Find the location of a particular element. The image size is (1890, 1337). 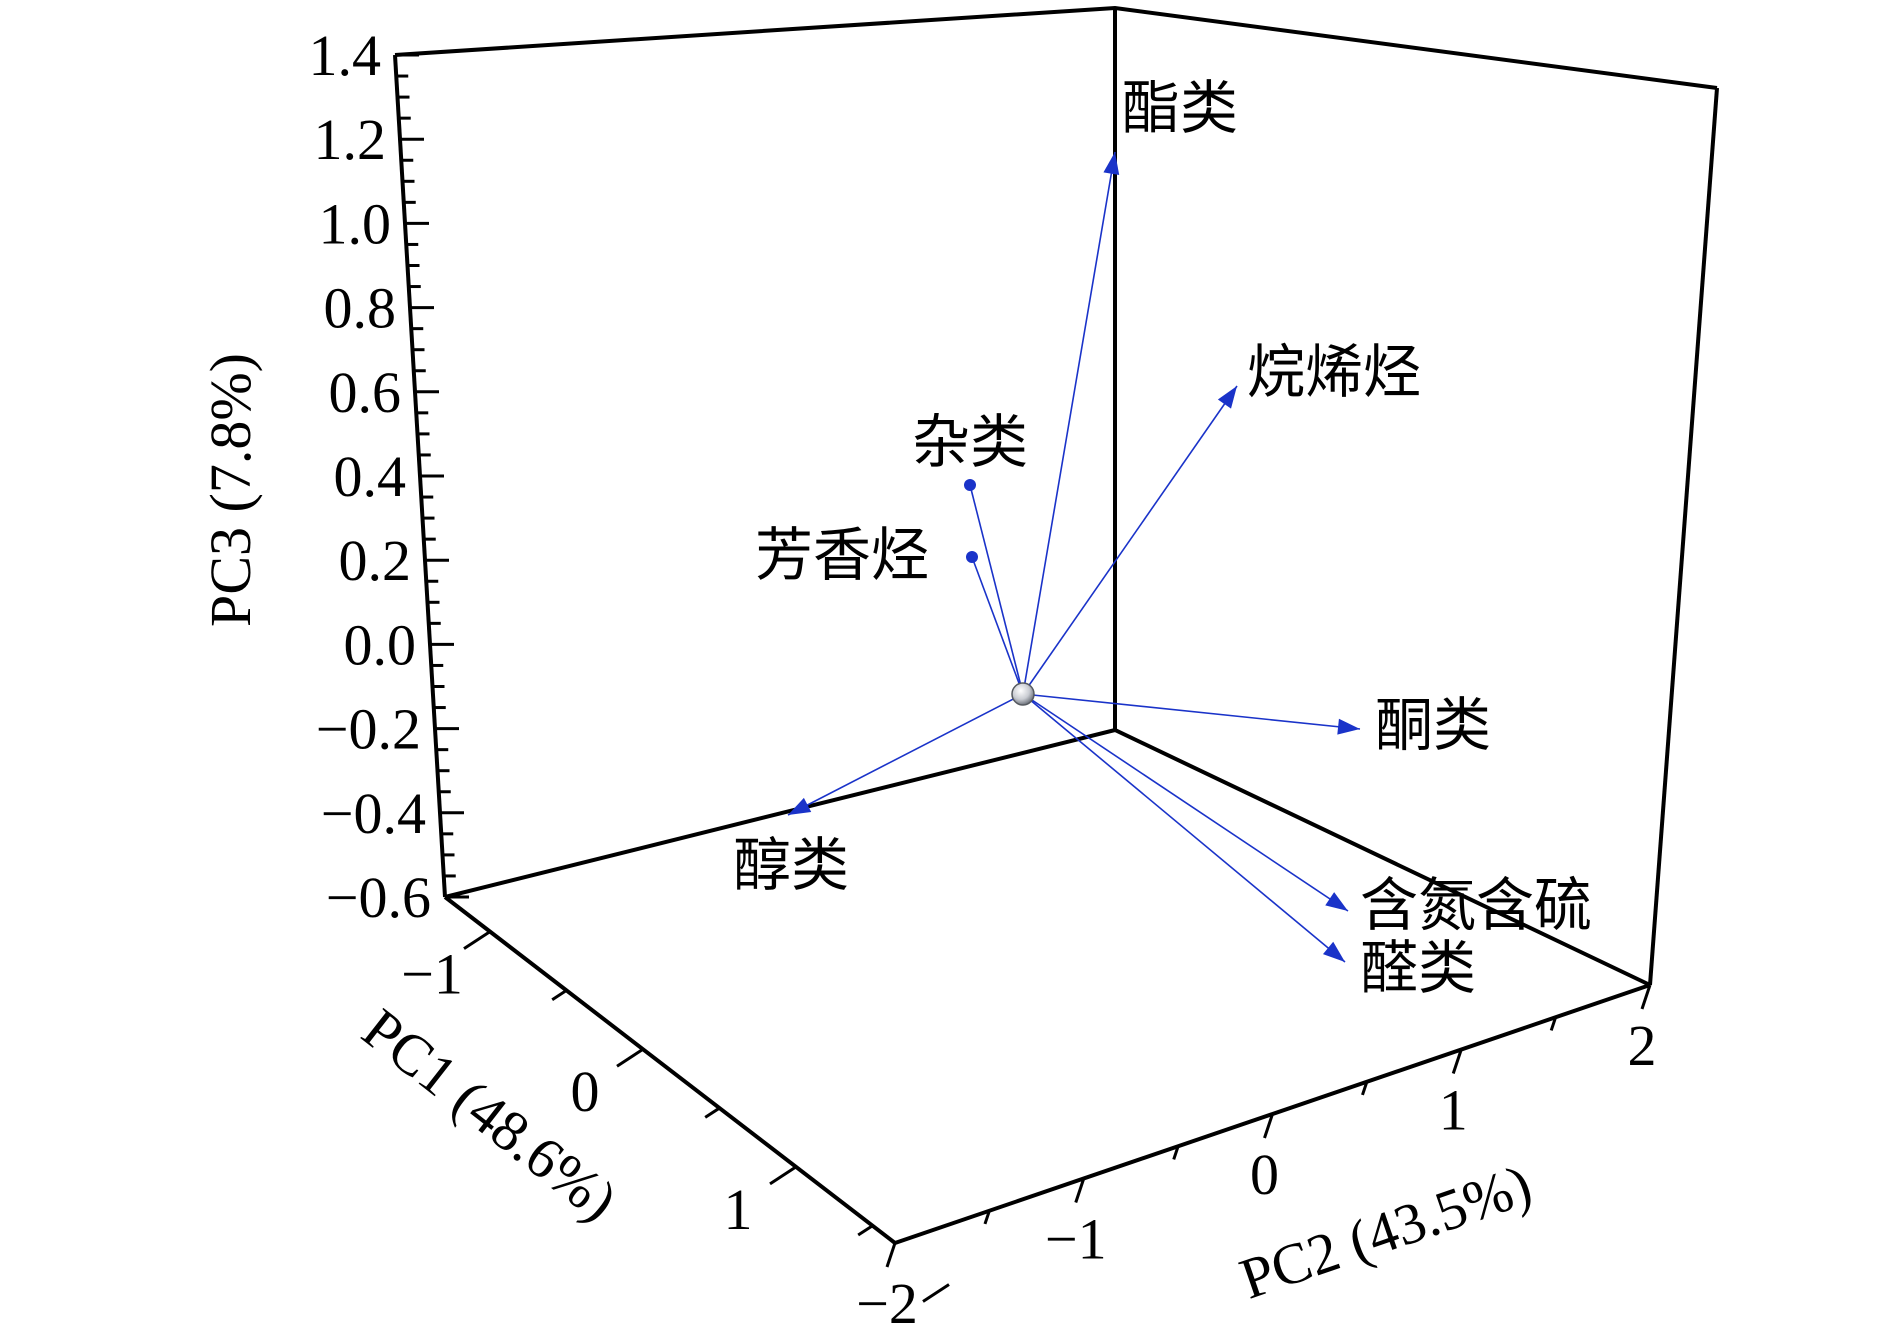

vector-label: 烷烯烃 is located at coordinates (1334, 372).